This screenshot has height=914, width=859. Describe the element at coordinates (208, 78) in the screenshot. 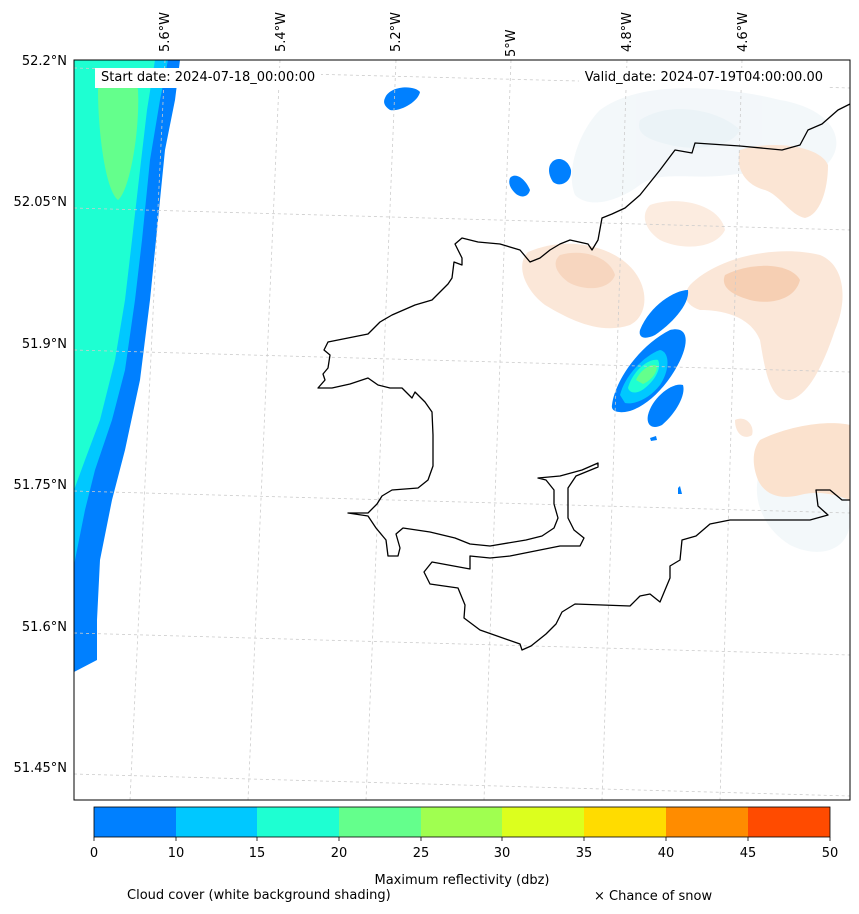

I see `start-date-label: Start date: 2024-07-18_00:00:00` at that location.